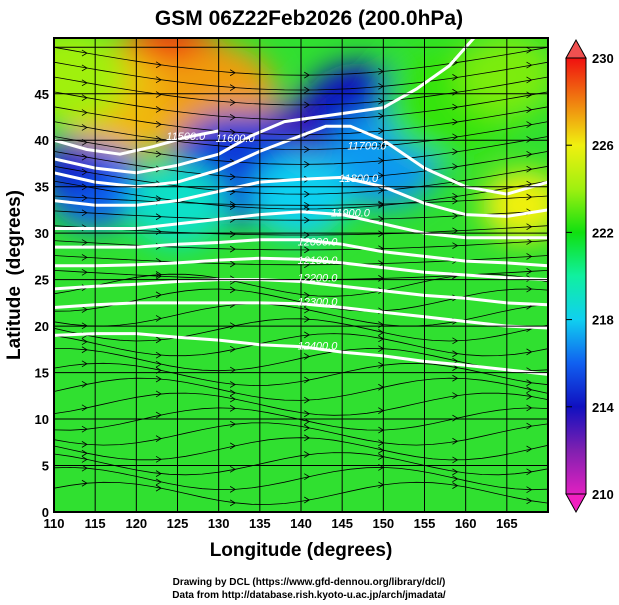  Describe the element at coordinates (576, 503) in the screenshot. I see `colorbar-min-arrow` at that location.